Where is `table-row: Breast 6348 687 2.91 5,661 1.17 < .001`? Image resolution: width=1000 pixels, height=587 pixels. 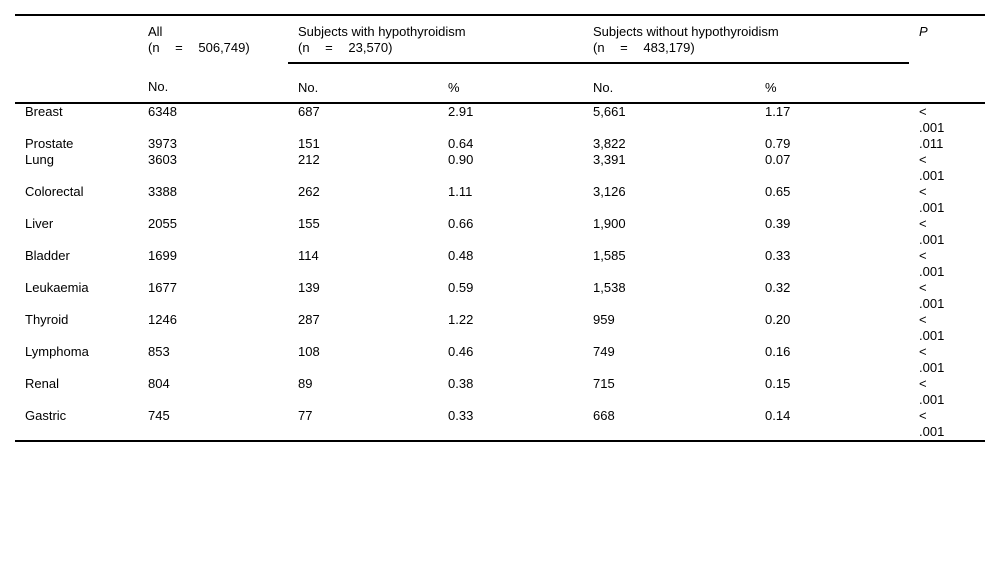 table-row: Breast 6348 687 2.91 5,661 1.17 < .001 is located at coordinates (500, 119).